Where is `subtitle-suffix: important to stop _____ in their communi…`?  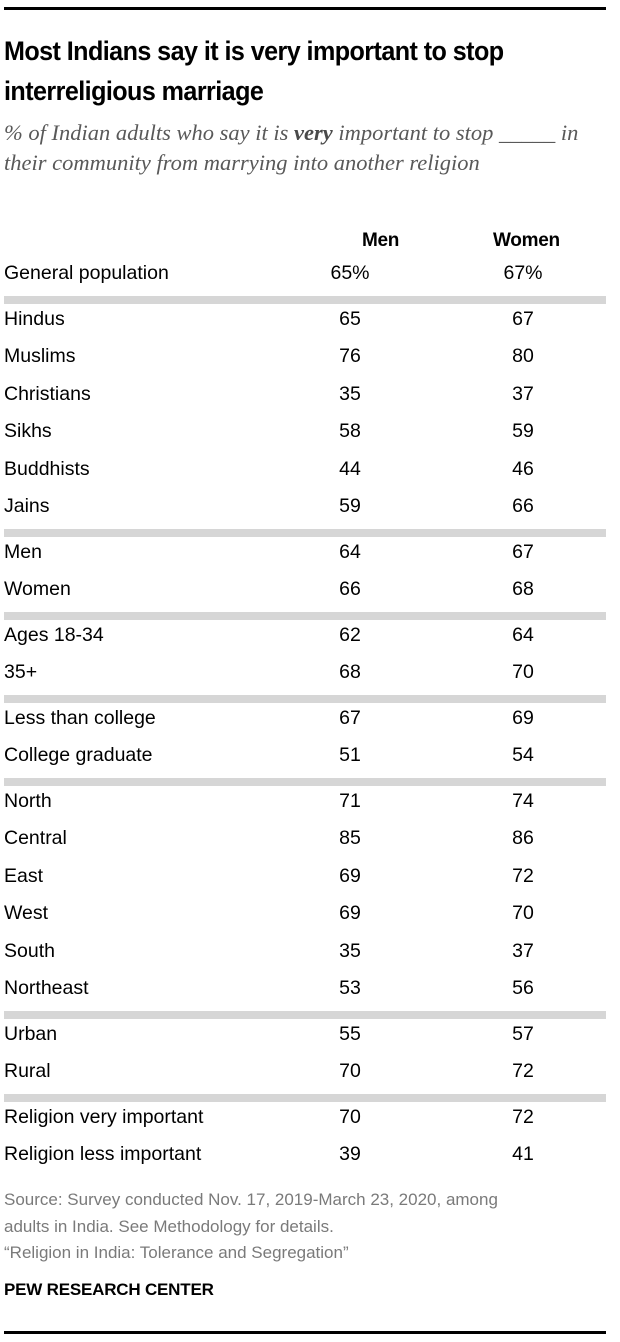 subtitle-suffix: important to stop _____ in their communi… is located at coordinates (291, 147).